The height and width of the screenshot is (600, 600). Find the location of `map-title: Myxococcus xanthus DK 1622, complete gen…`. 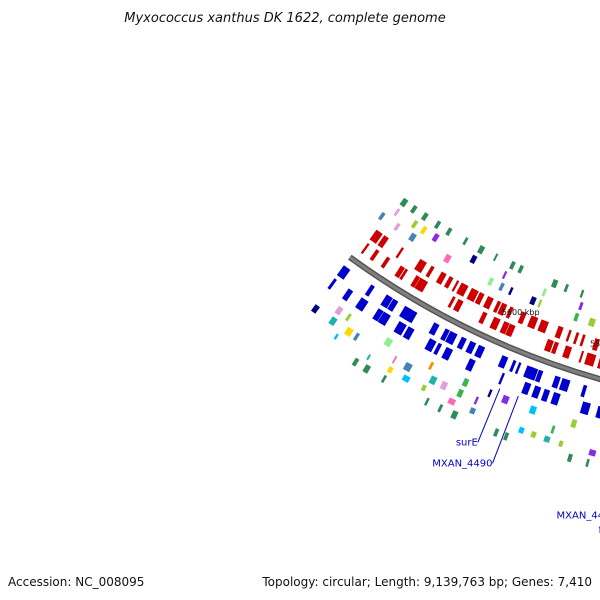

map-title: Myxococcus xanthus DK 1622, complete gen… is located at coordinates (284, 18).